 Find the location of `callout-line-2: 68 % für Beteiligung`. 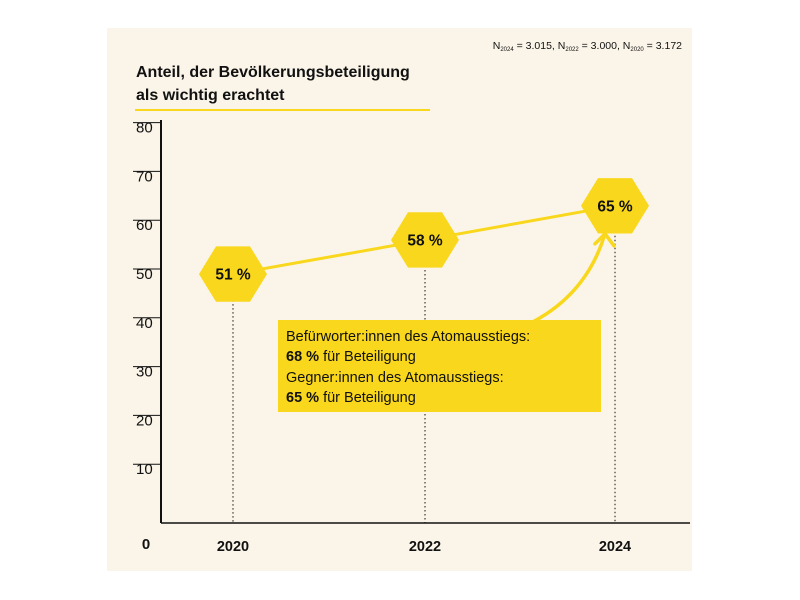

callout-line-2: 68 % für Beteiligung is located at coordinates (351, 357).